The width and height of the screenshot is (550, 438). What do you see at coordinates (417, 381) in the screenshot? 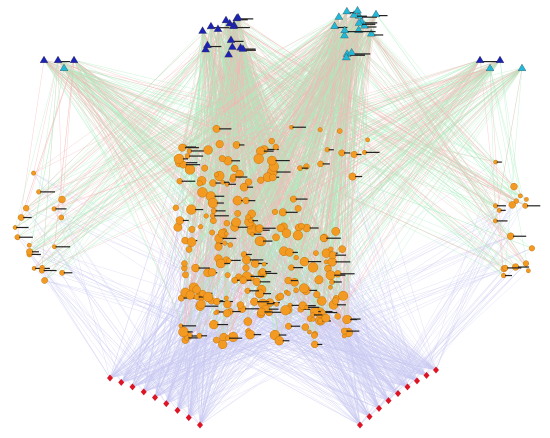
I see `diamond-node` at bounding box center [417, 381].